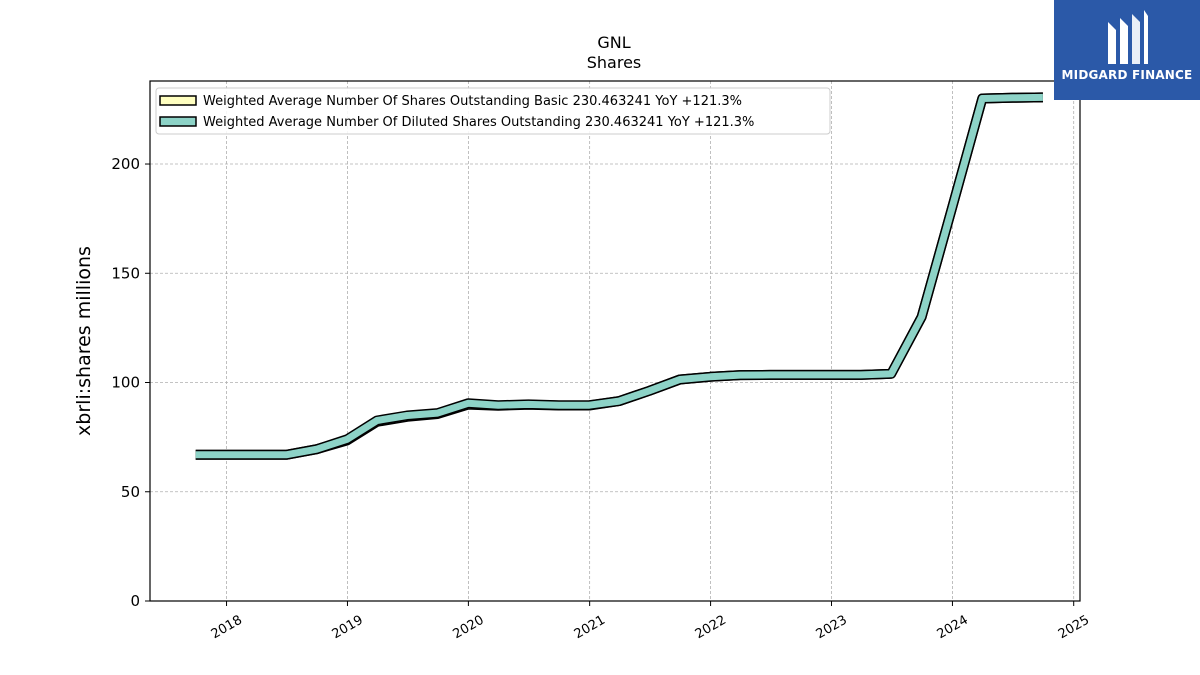  What do you see at coordinates (1127, 75) in the screenshot?
I see `brand-name: MIDGARD FINANCE` at bounding box center [1127, 75].